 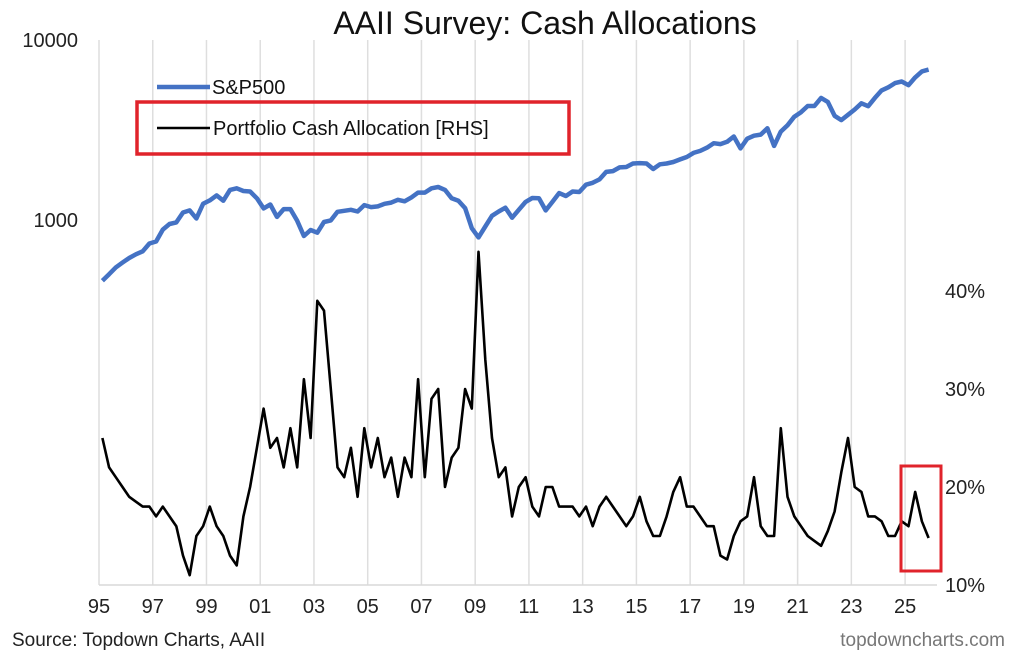 What do you see at coordinates (206, 607) in the screenshot?
I see `x-tick-label: 99` at bounding box center [206, 607].